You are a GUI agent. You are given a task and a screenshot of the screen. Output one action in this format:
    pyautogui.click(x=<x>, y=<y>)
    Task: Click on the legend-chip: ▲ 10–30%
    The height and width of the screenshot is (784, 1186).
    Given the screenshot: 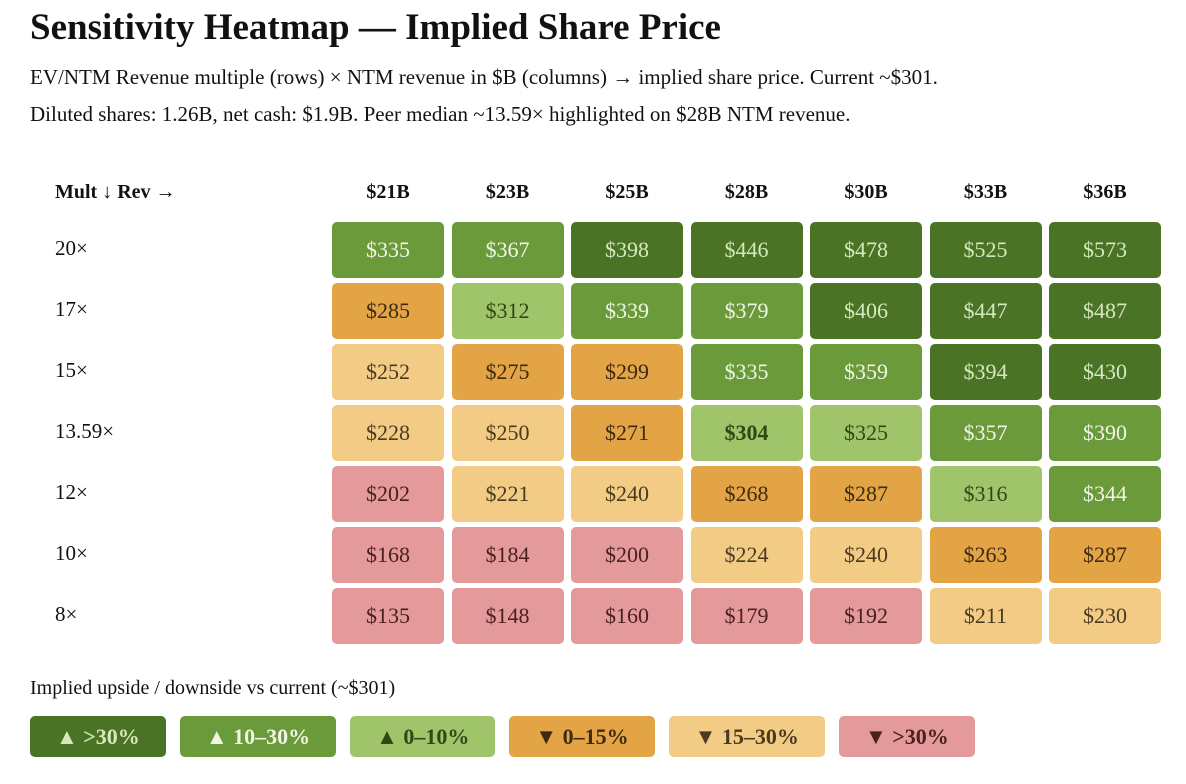 What is the action you would take?
    pyautogui.click(x=258, y=736)
    